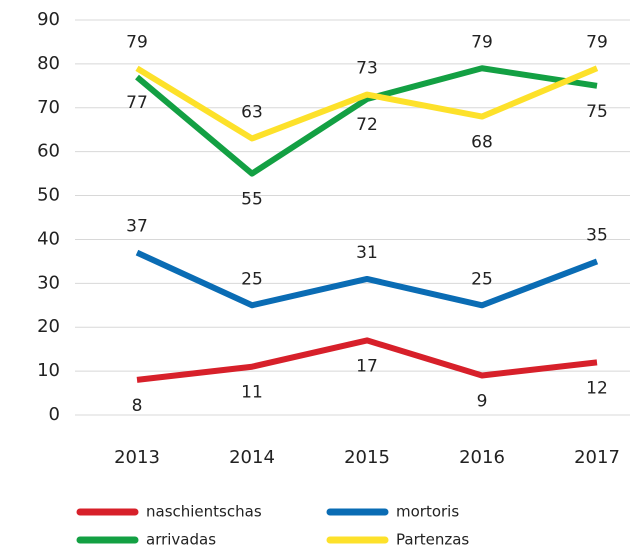 The width and height of the screenshot is (636, 552). What do you see at coordinates (252, 113) in the screenshot?
I see `data-label: 63` at bounding box center [252, 113].